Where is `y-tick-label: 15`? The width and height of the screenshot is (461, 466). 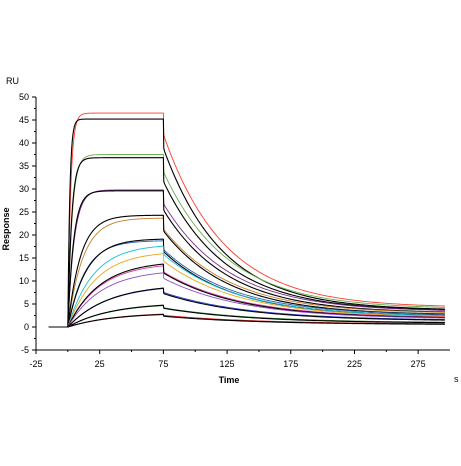 y-tick-label: 15 is located at coordinates (24, 258).